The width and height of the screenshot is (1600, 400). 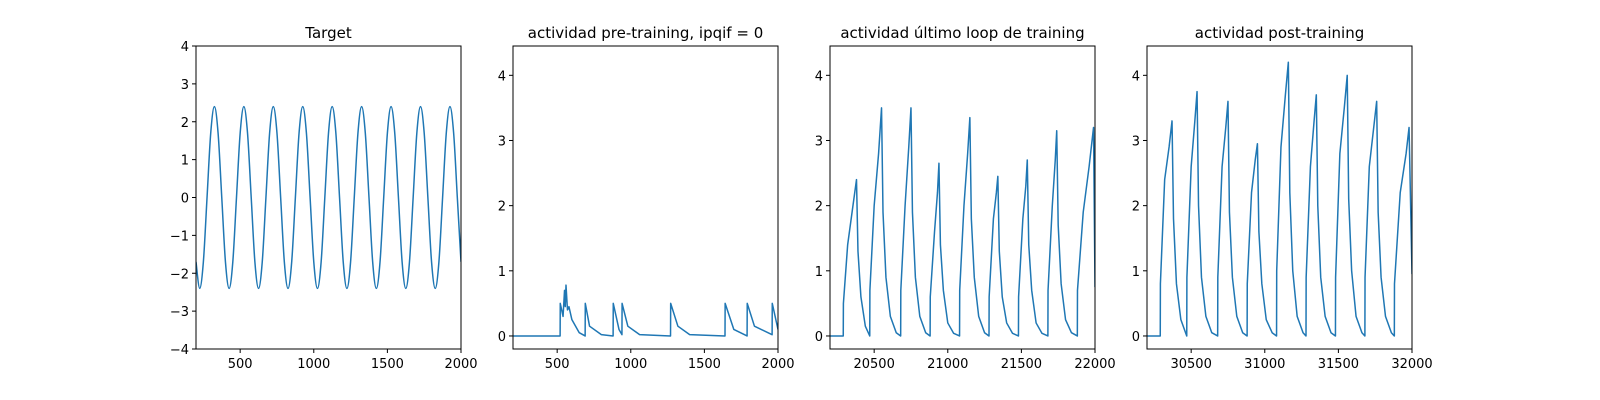 I want to click on y-tick-label: −2, so click(x=179, y=274).